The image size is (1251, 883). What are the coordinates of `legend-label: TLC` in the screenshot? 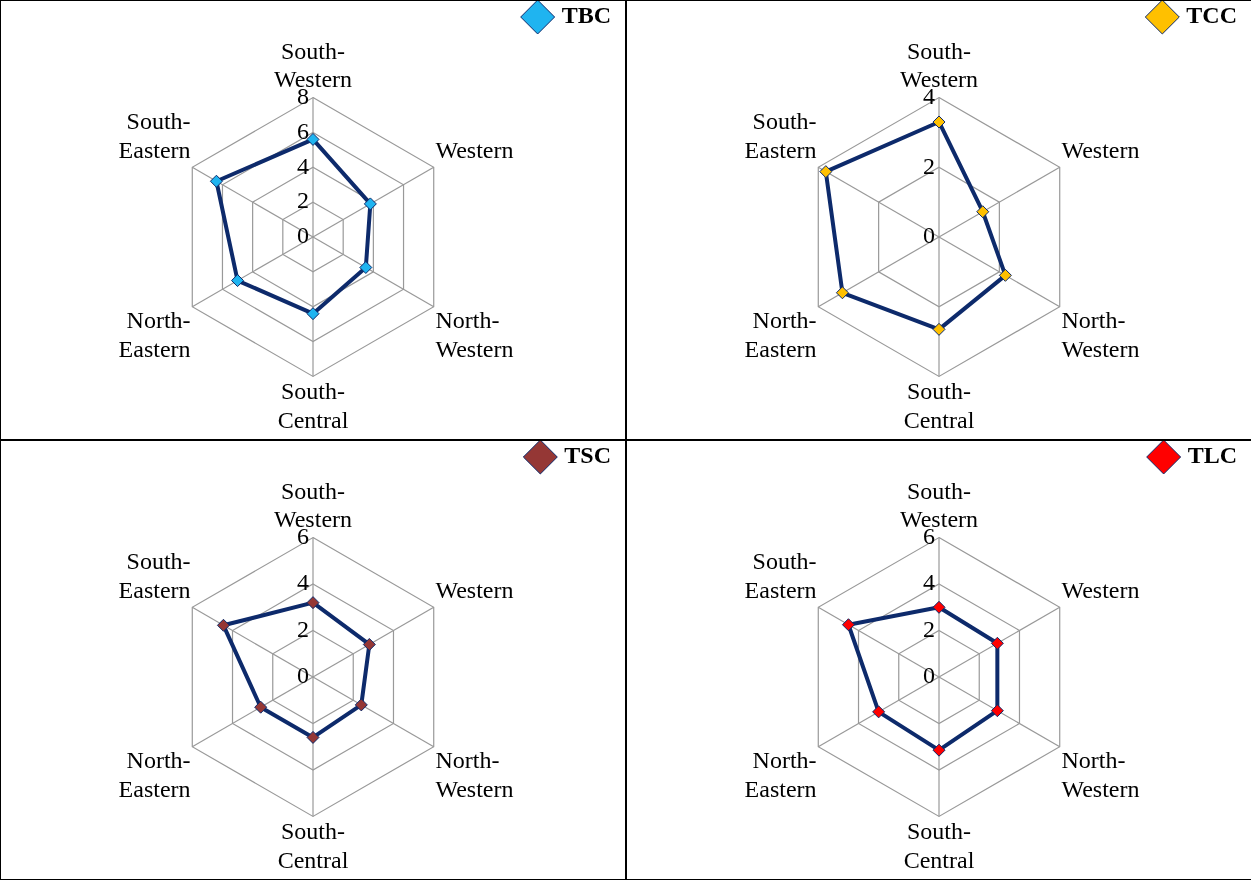 It's located at (1212, 455).